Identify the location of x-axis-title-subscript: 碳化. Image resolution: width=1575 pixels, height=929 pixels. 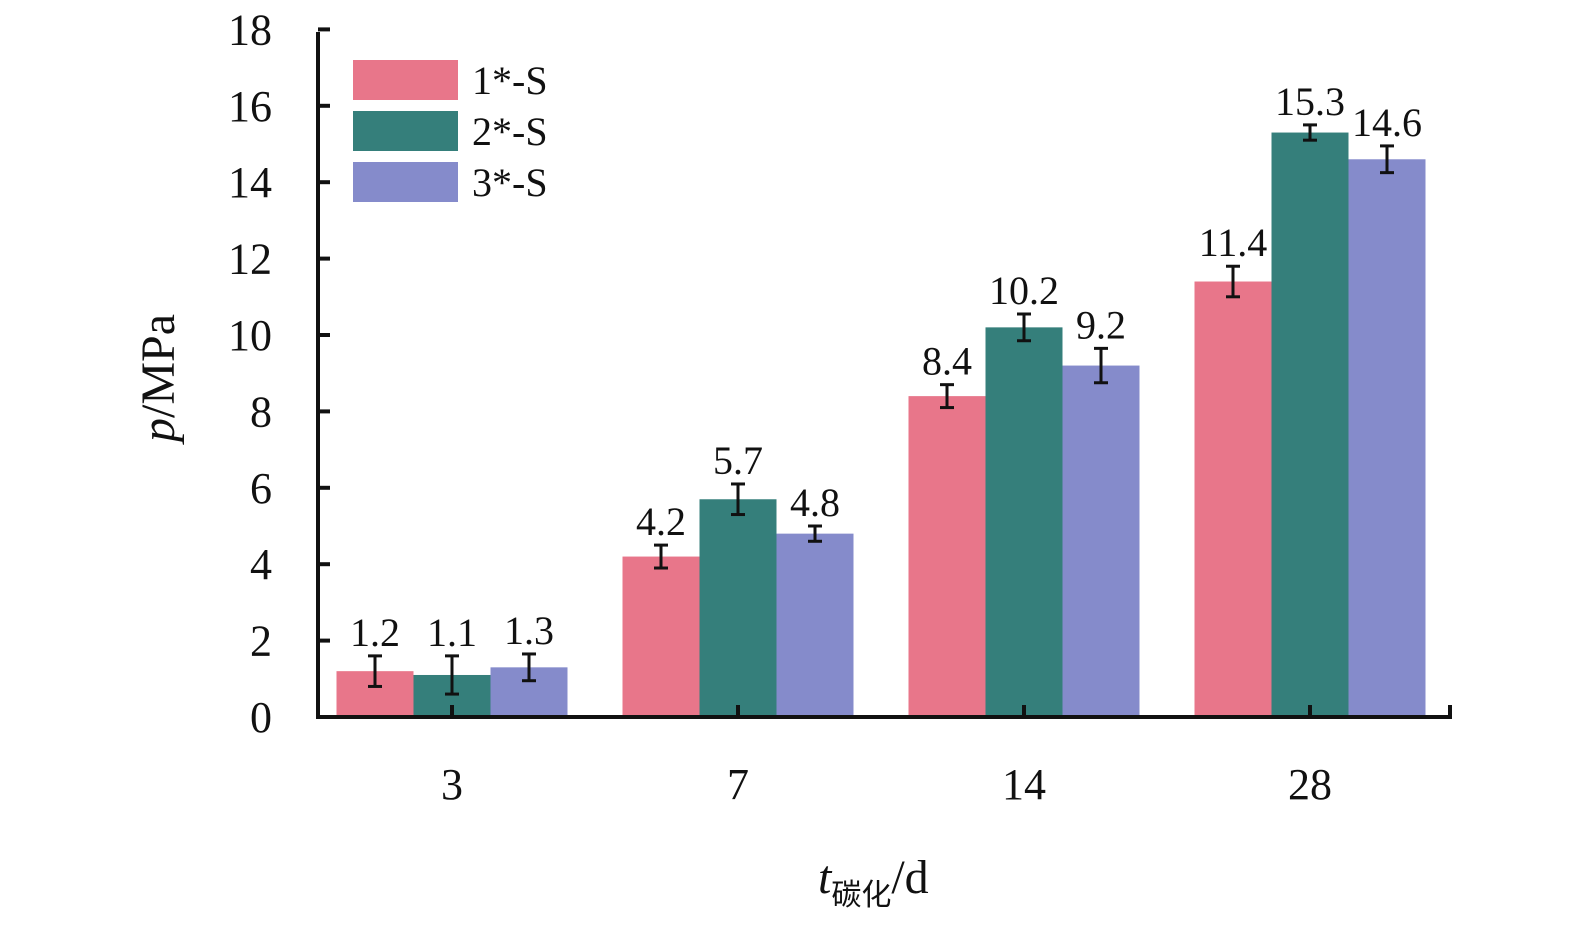
(861, 895).